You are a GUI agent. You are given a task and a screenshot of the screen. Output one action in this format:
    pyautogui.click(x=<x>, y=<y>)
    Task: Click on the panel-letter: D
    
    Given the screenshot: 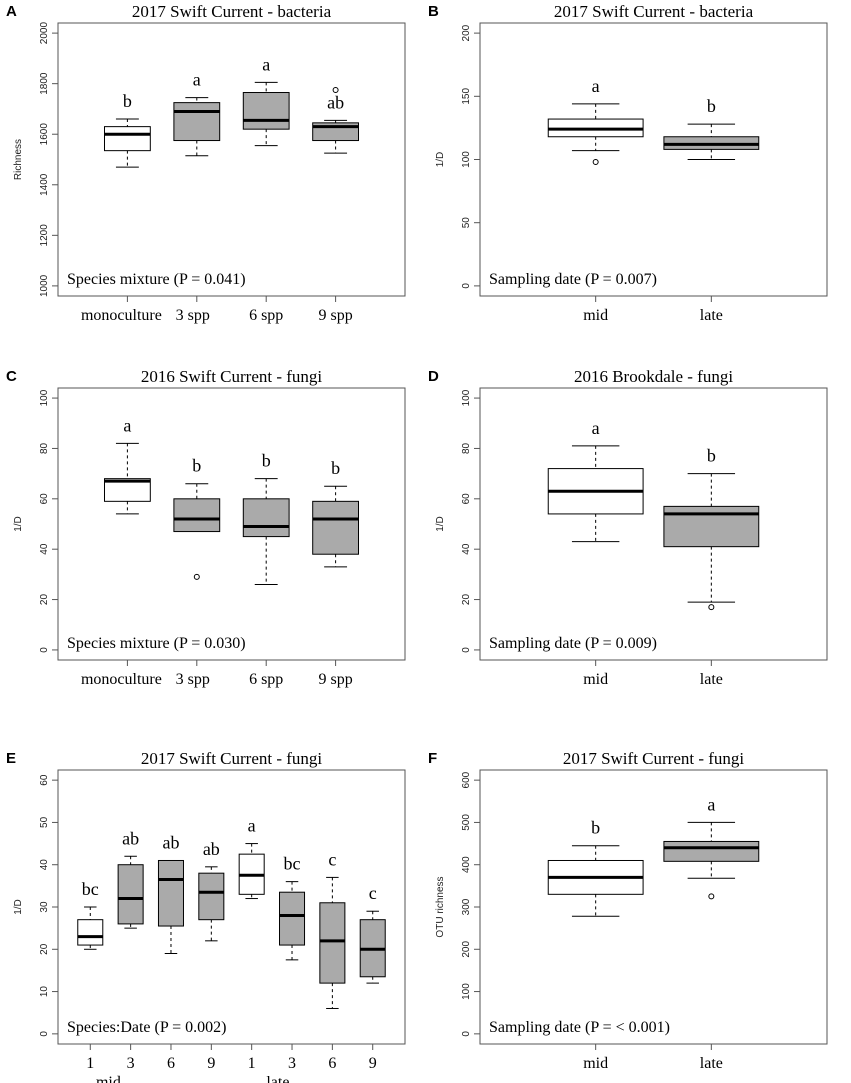 What is the action you would take?
    pyautogui.click(x=433, y=376)
    